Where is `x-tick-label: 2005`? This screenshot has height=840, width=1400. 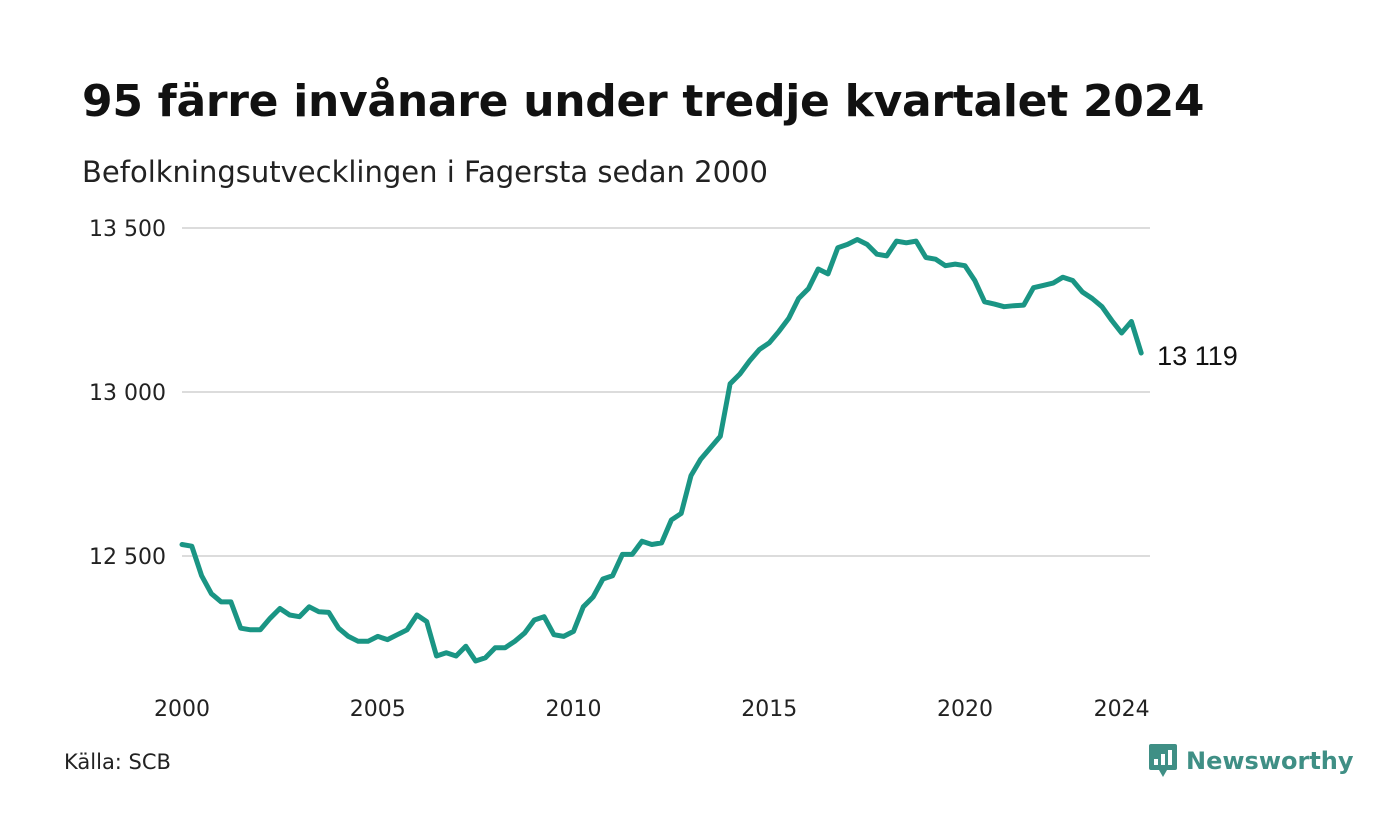
x-tick-label: 2005 is located at coordinates (378, 709).